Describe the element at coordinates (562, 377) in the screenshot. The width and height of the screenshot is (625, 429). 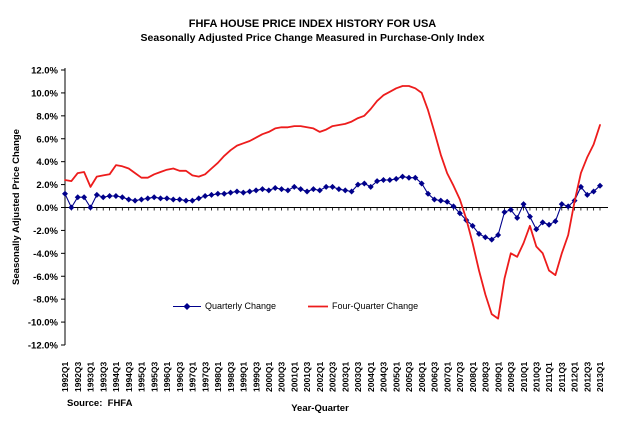
I see `x-tick-label: 2011Q3` at that location.